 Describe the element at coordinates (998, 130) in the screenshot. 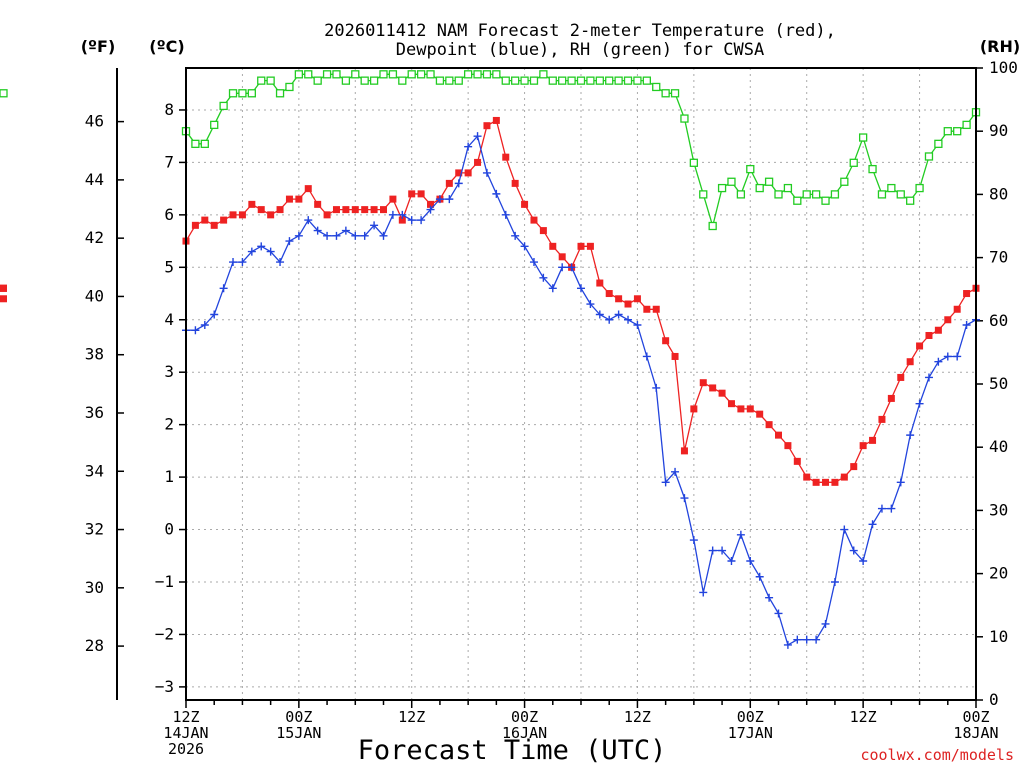

I see `rh-tick-label: 90` at that location.